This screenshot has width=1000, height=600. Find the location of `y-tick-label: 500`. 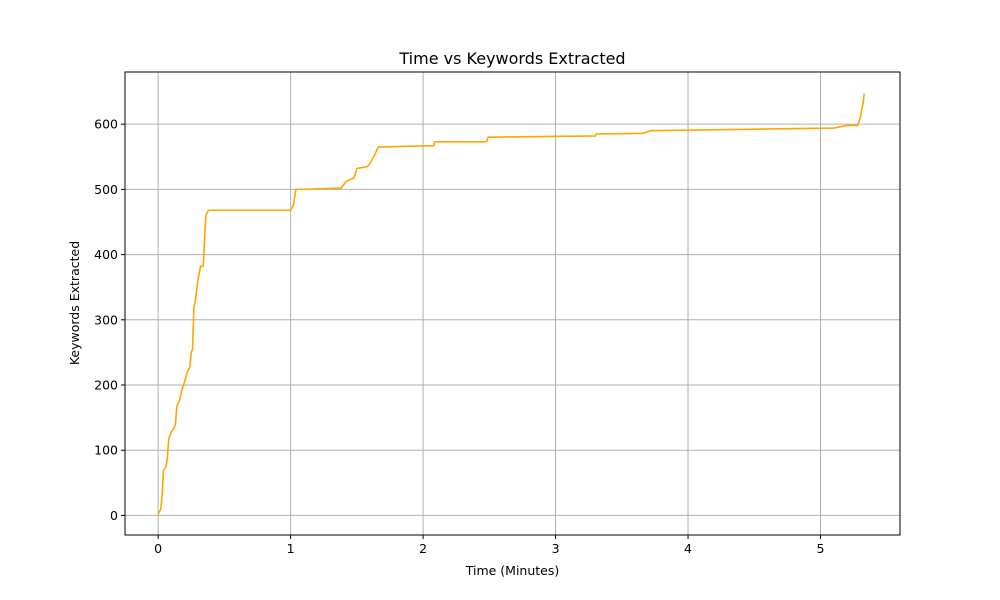

y-tick-label: 500 is located at coordinates (106, 189).